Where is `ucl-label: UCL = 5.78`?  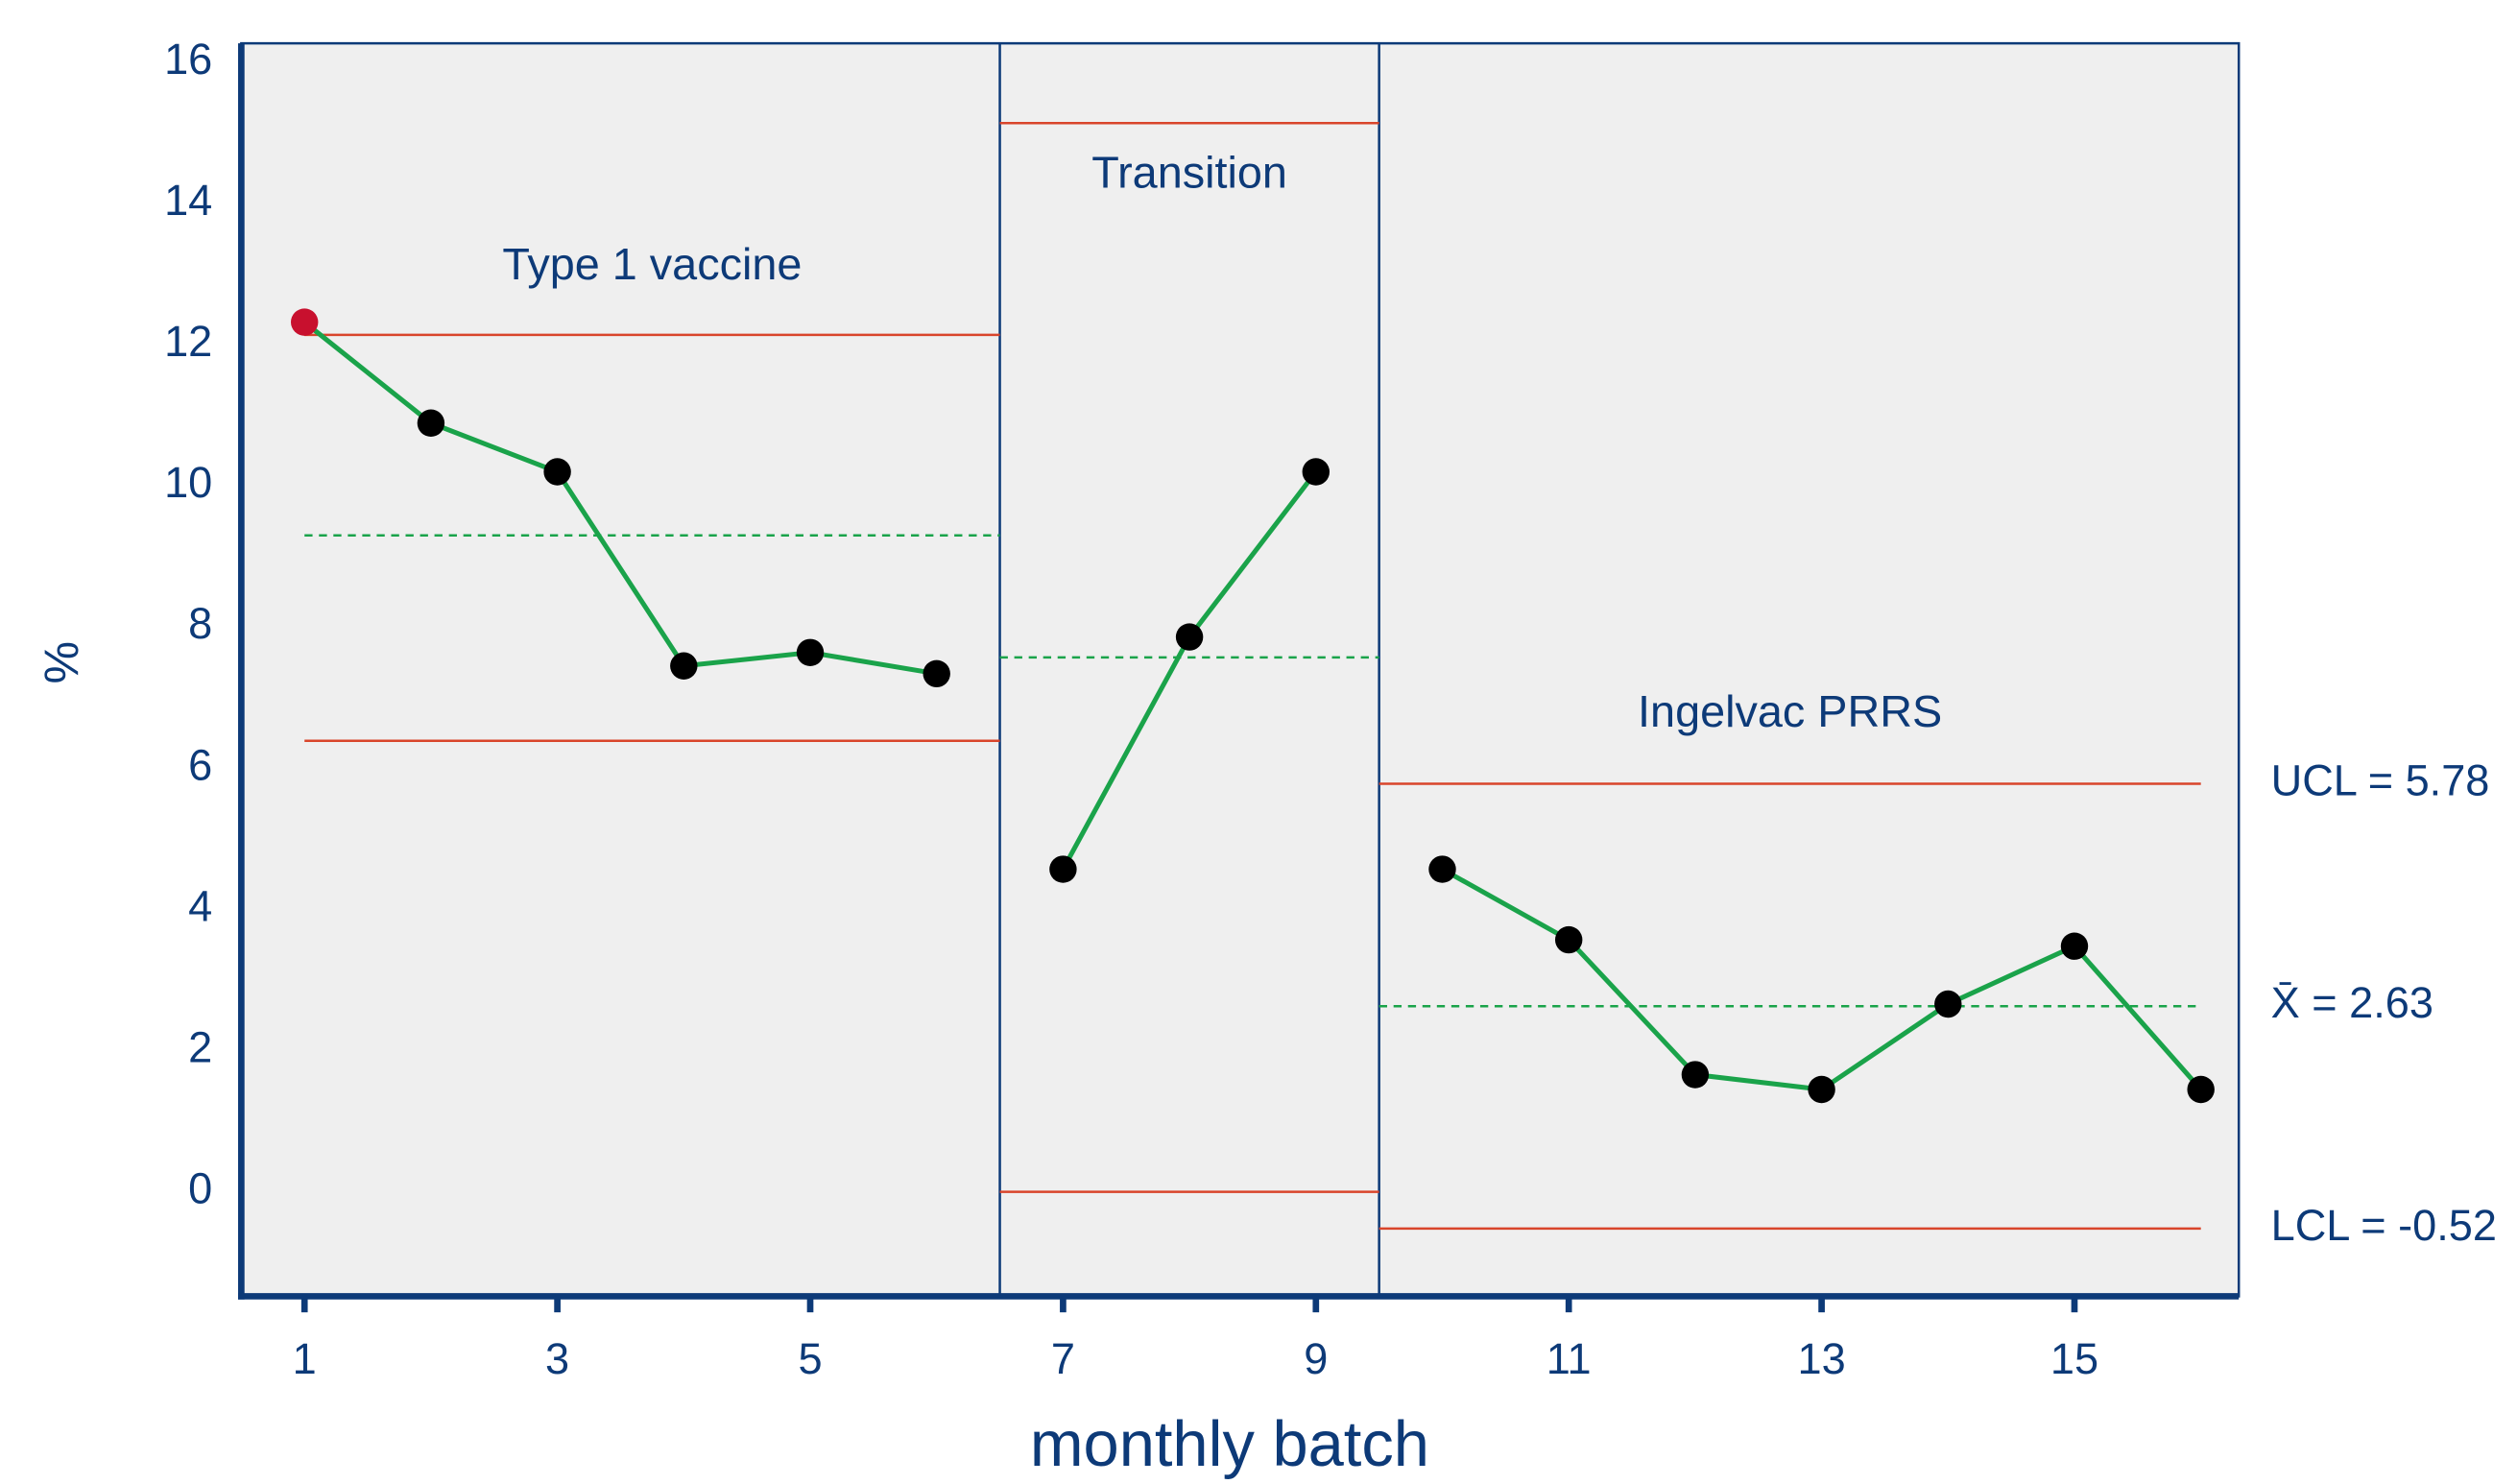
ucl-label: UCL = 5.78 is located at coordinates (2380, 779).